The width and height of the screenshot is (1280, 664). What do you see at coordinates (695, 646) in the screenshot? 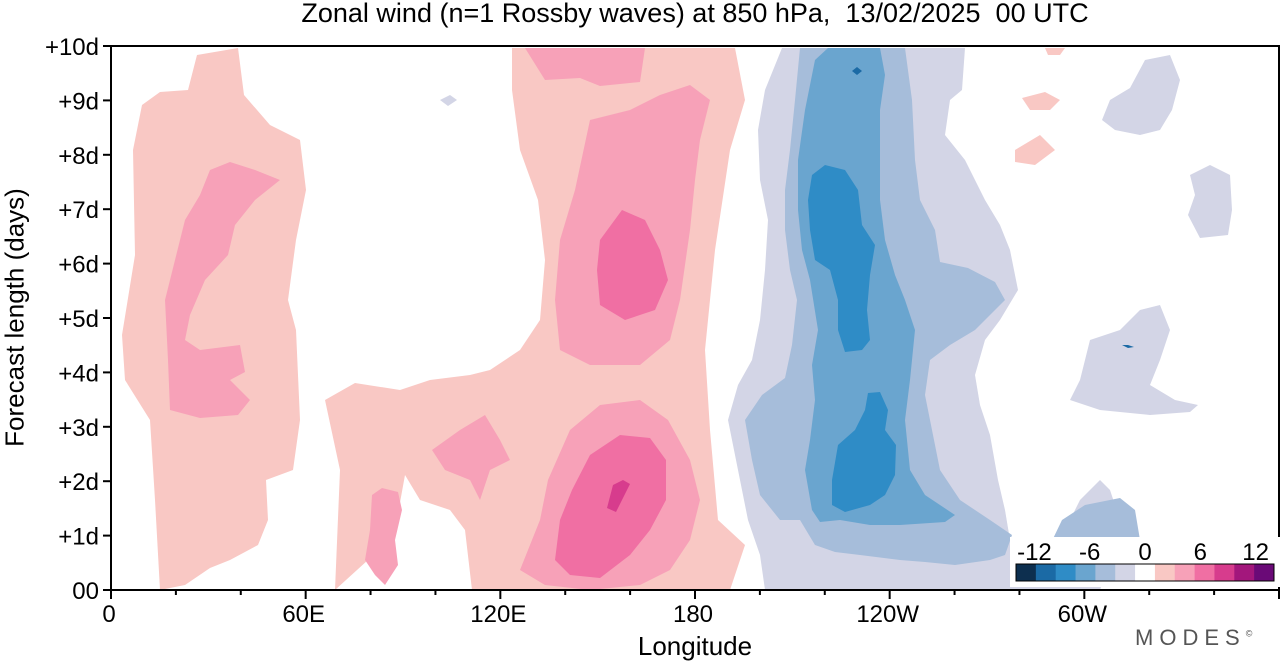
I see `x-axis-label: Longitude` at bounding box center [695, 646].